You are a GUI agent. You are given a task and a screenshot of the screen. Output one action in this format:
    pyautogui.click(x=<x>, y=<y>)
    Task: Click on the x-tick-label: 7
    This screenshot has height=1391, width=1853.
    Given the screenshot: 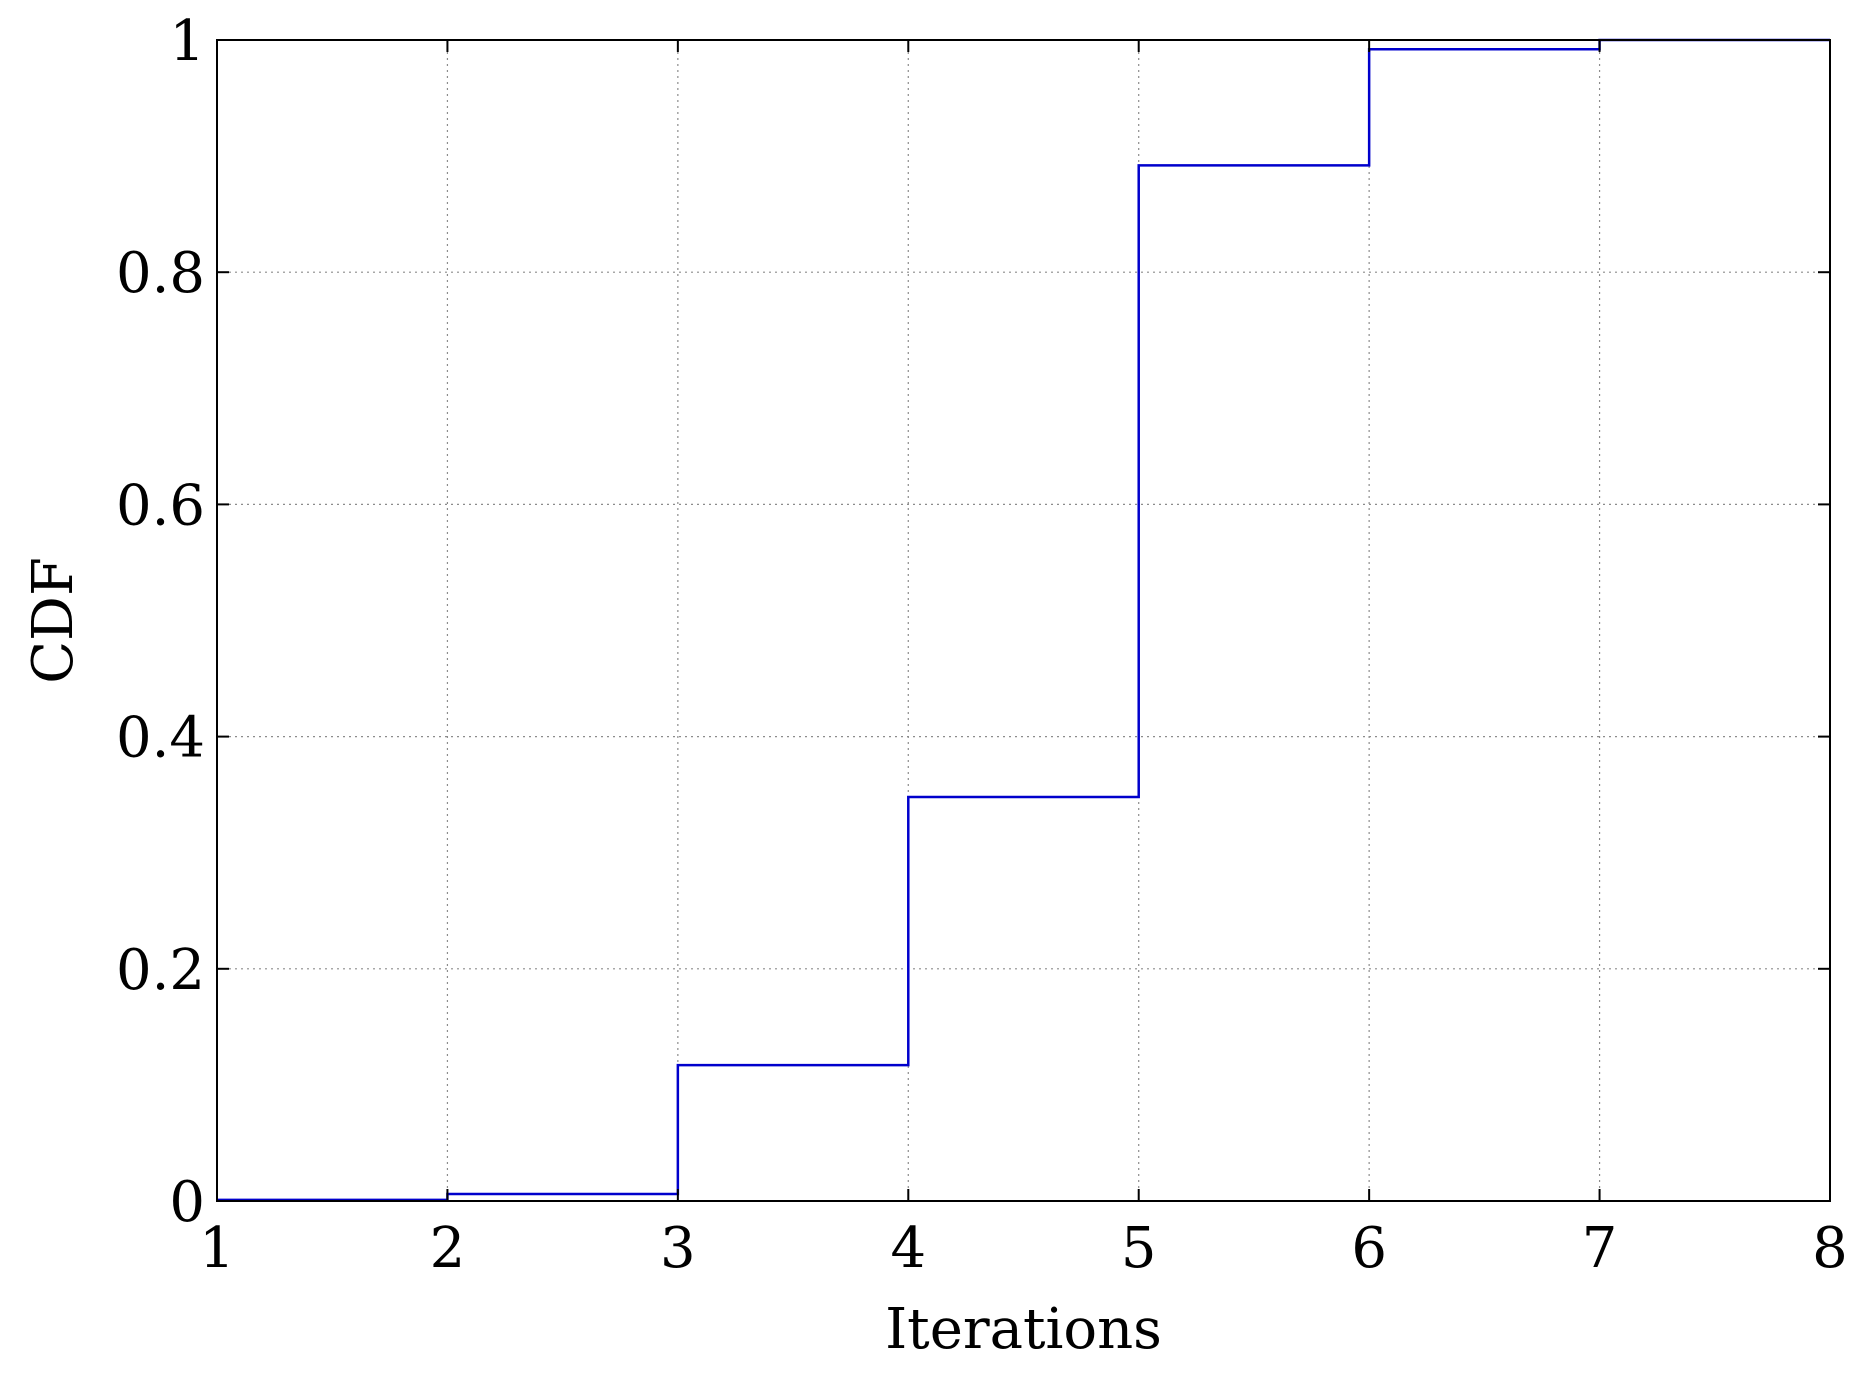 What is the action you would take?
    pyautogui.click(x=1600, y=1248)
    